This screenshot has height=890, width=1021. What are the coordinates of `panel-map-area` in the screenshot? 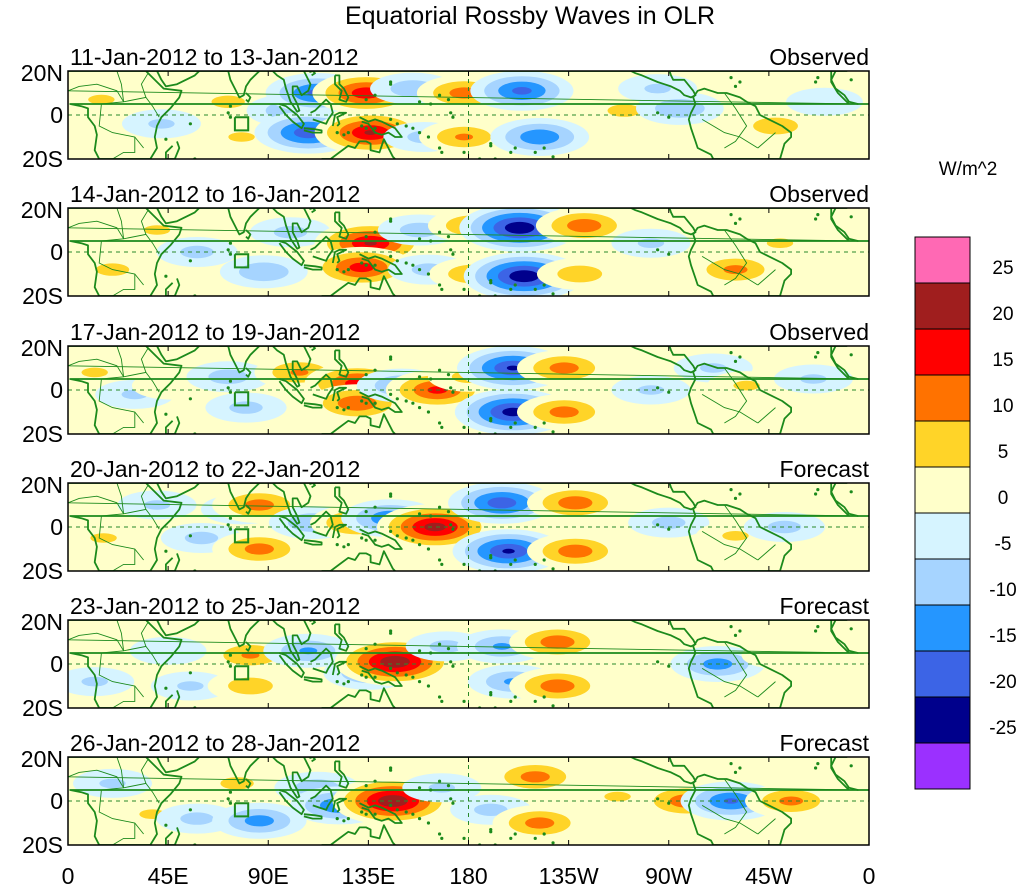 It's located at (468, 115).